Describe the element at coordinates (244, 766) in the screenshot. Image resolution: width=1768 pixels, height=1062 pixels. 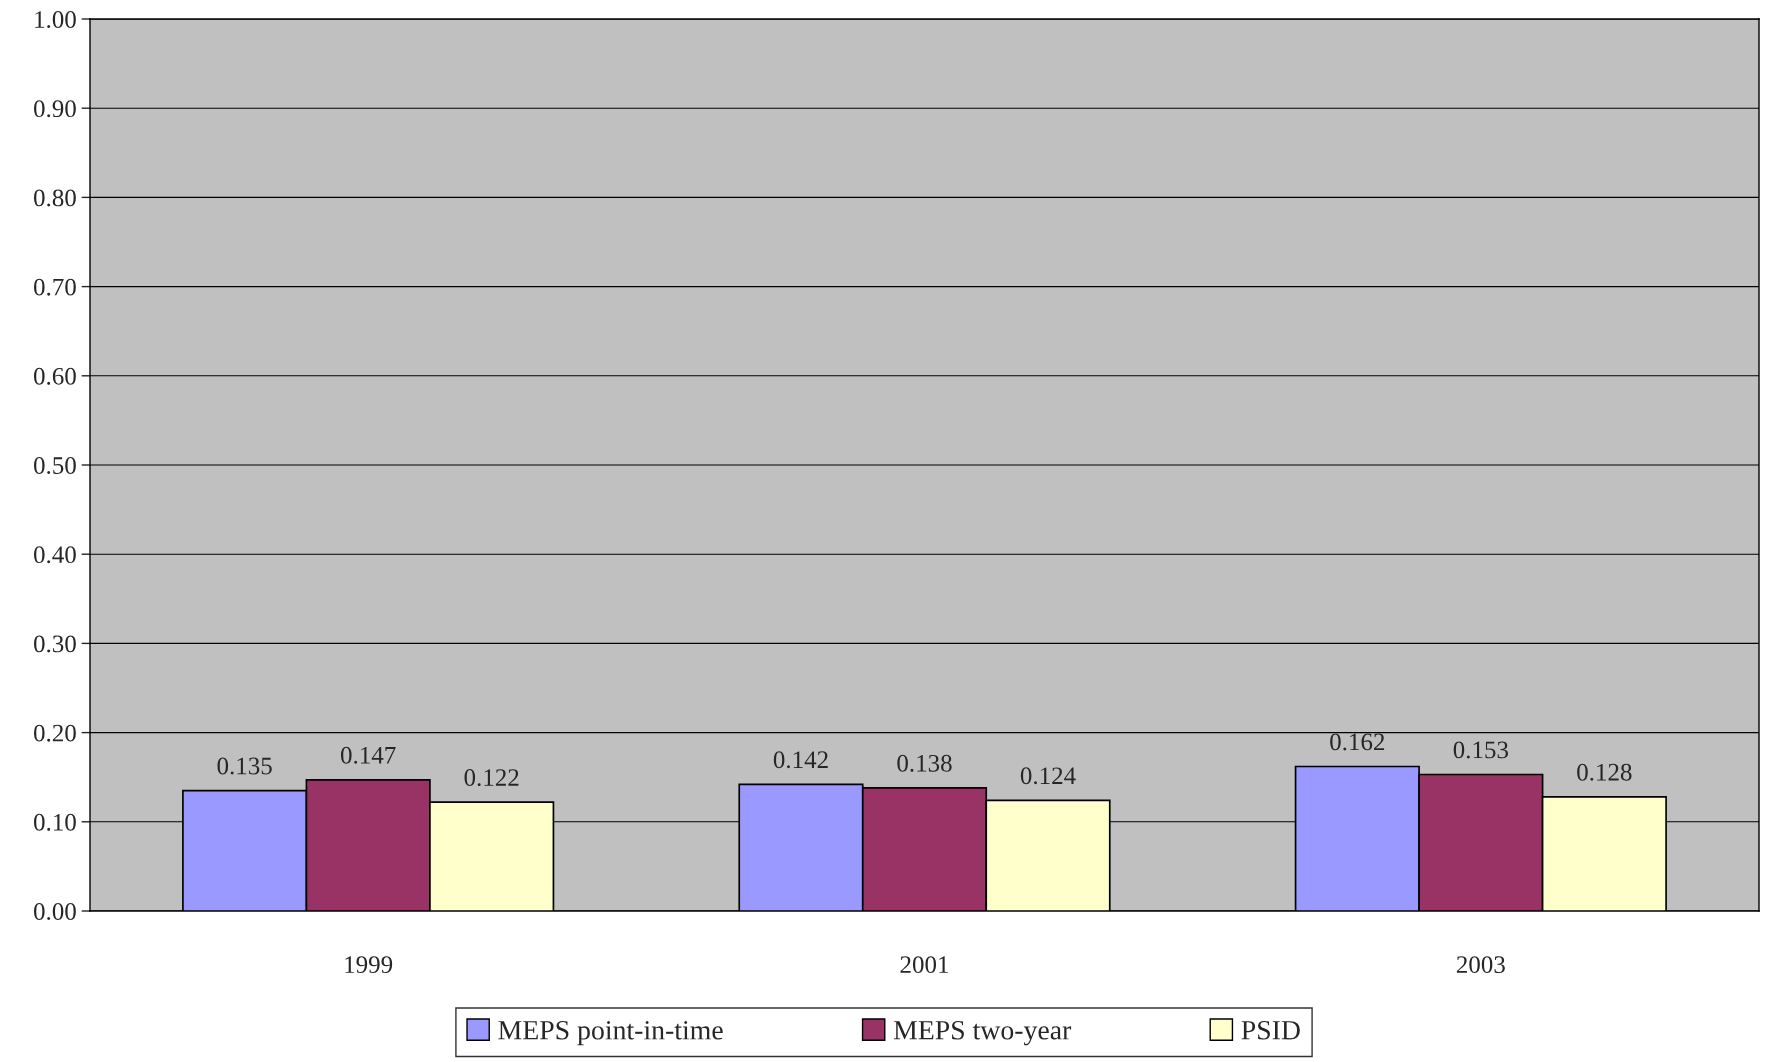
I see `data-label: 0.135` at that location.